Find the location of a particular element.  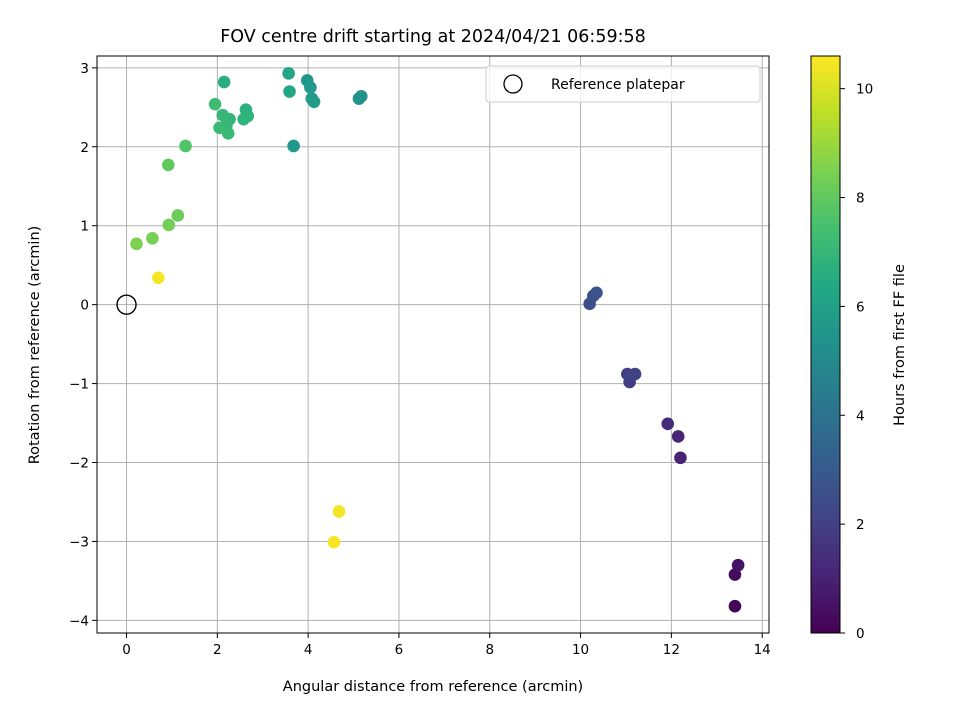

legend: Reference platepar is located at coordinates (623, 84).